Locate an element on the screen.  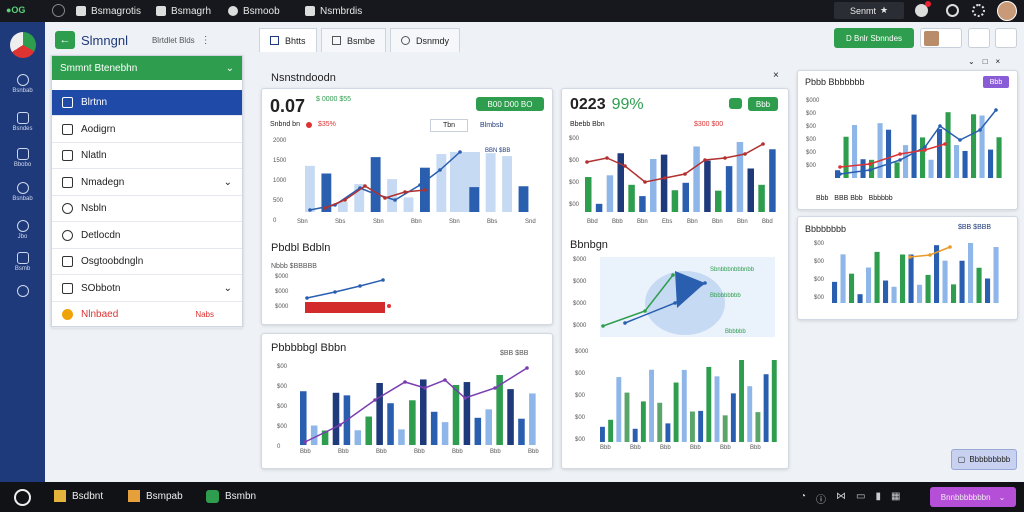
taskbar-item-3: Bsmbn is located at coordinates (231, 496).